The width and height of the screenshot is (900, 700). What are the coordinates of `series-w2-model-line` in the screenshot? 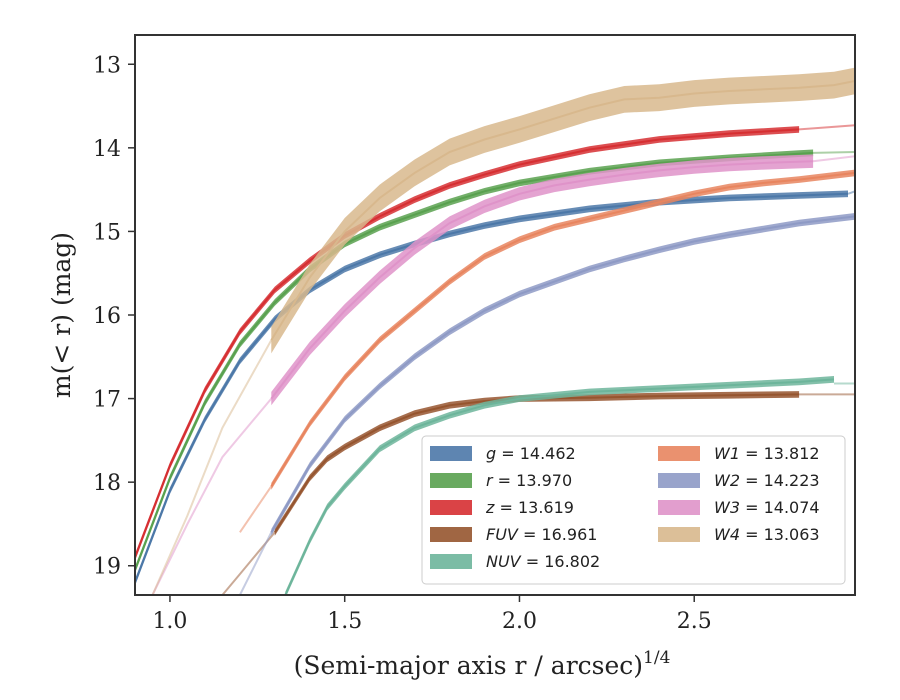 It's located at (256, 563).